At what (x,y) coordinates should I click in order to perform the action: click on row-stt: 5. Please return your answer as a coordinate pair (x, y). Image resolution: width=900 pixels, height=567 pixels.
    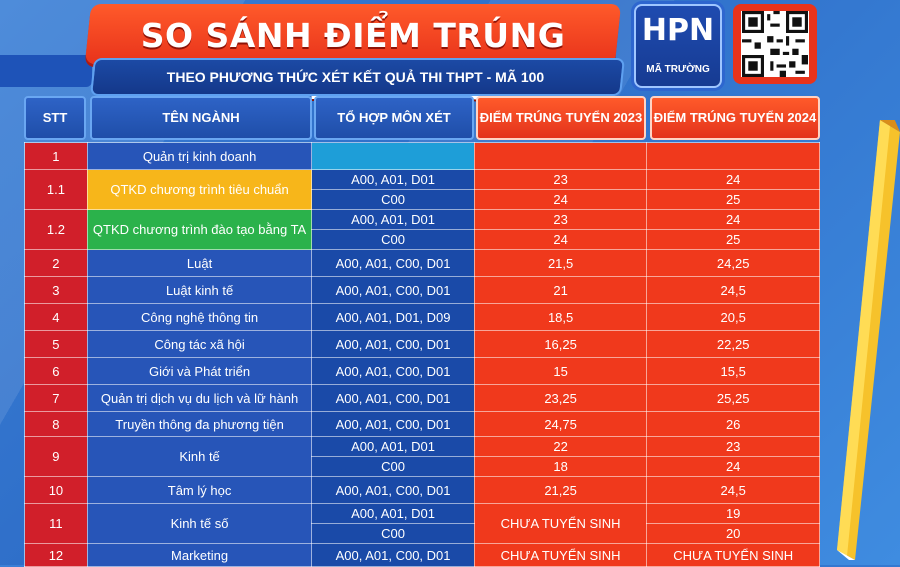
    Looking at the image, I should click on (56, 344).